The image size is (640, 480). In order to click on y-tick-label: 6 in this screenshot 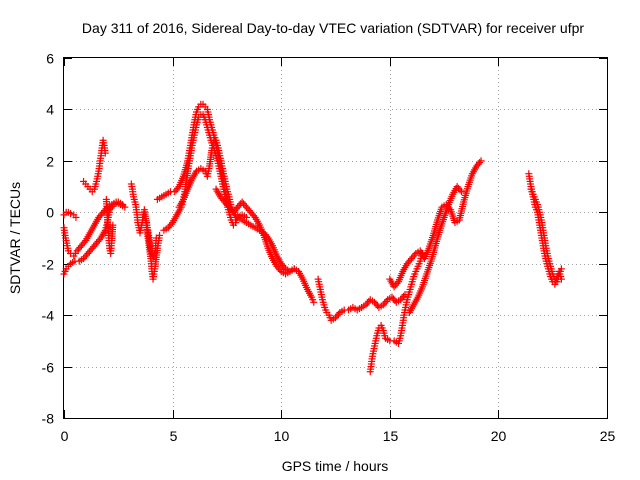, I will do `click(50, 59)`.